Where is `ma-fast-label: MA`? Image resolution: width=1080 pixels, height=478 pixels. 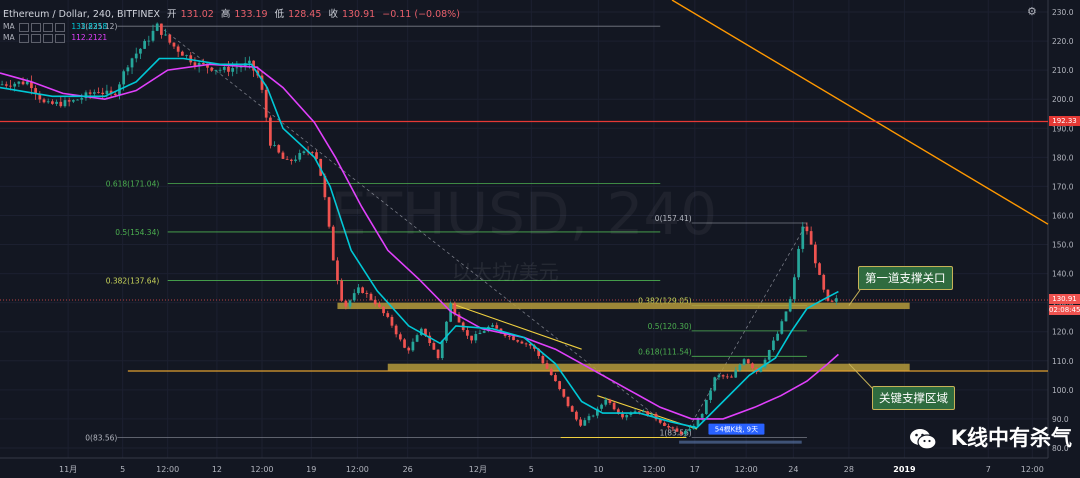 ma-fast-label: MA is located at coordinates (9, 26).